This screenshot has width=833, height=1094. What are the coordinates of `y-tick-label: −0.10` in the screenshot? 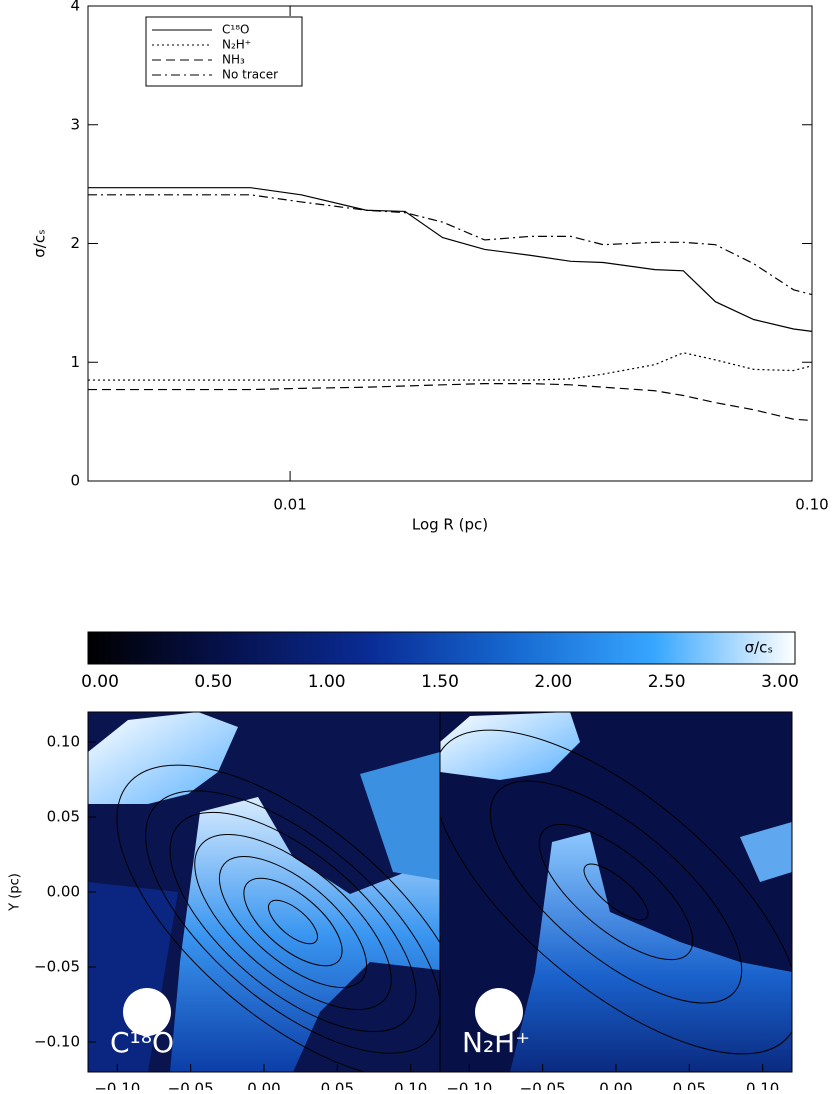 It's located at (57, 1042).